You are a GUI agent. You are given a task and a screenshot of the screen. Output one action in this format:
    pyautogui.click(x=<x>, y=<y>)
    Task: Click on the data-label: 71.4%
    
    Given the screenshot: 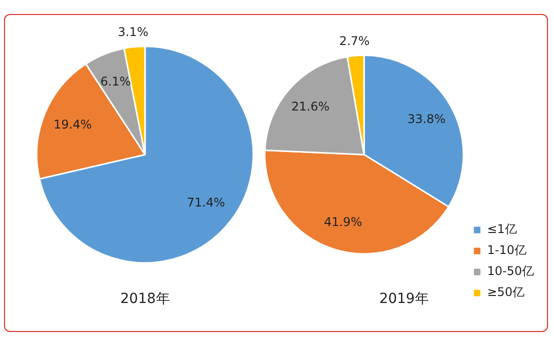 What is the action you would take?
    pyautogui.click(x=206, y=202)
    